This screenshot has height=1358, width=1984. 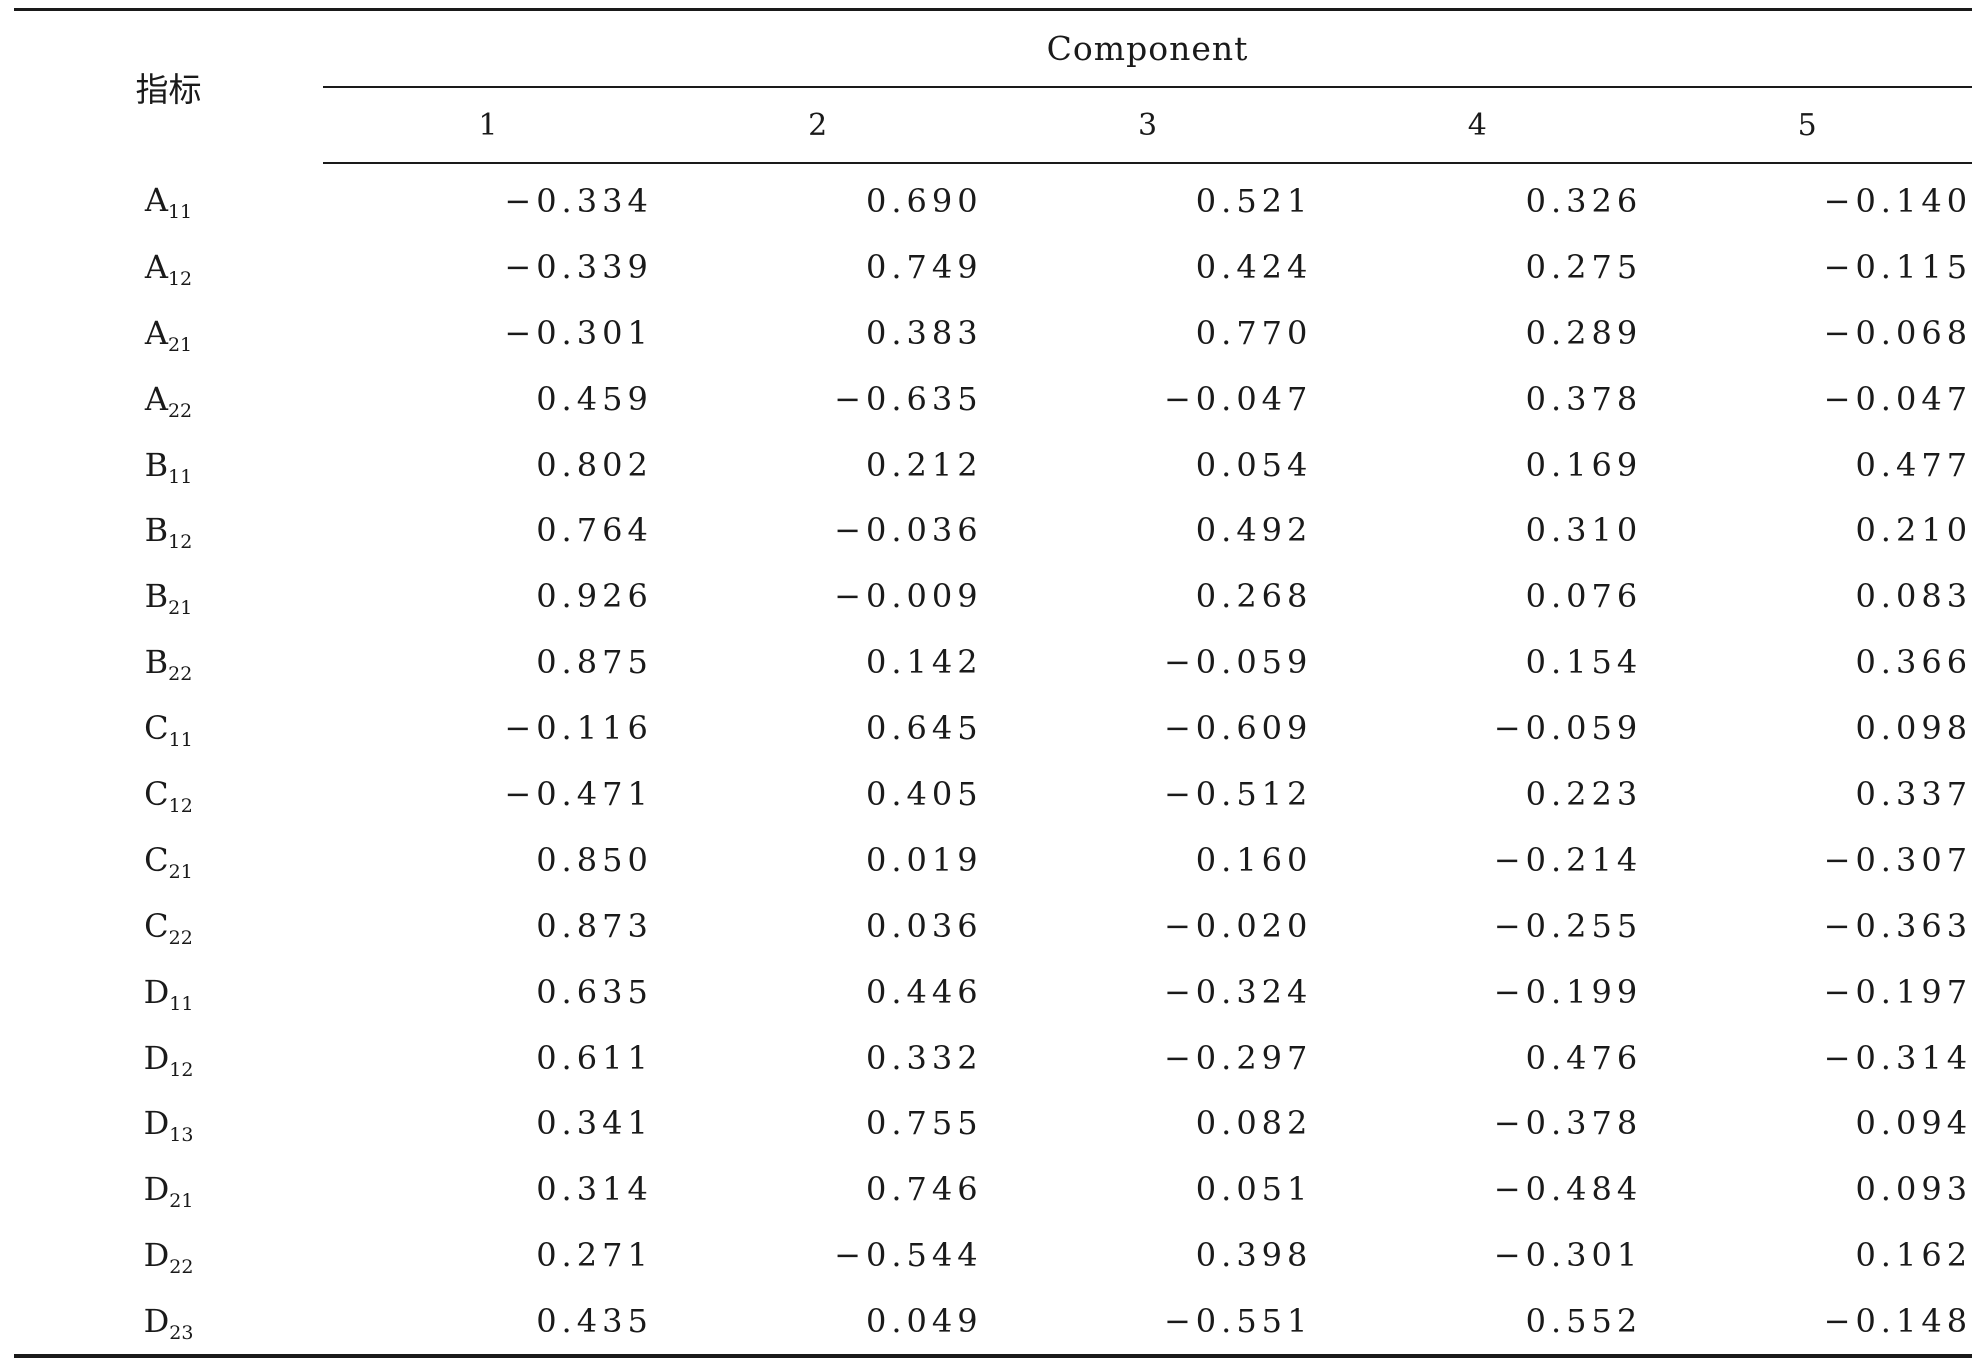 What do you see at coordinates (1898, 332) in the screenshot?
I see `loading-value-component-5: −0.068` at bounding box center [1898, 332].